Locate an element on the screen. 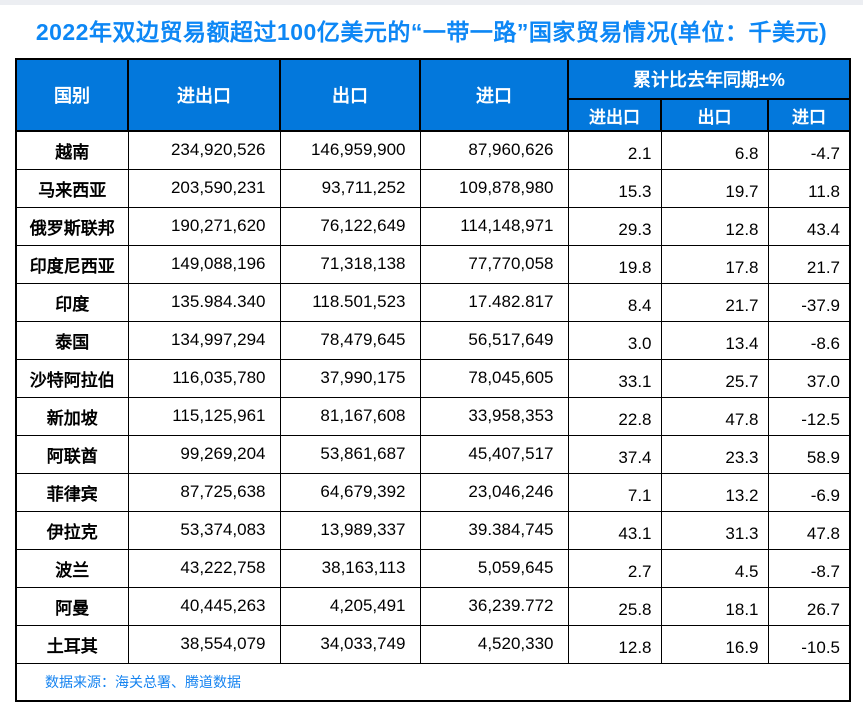 The width and height of the screenshot is (863, 710). cell-yoy-import: -8.6 is located at coordinates (809, 340).